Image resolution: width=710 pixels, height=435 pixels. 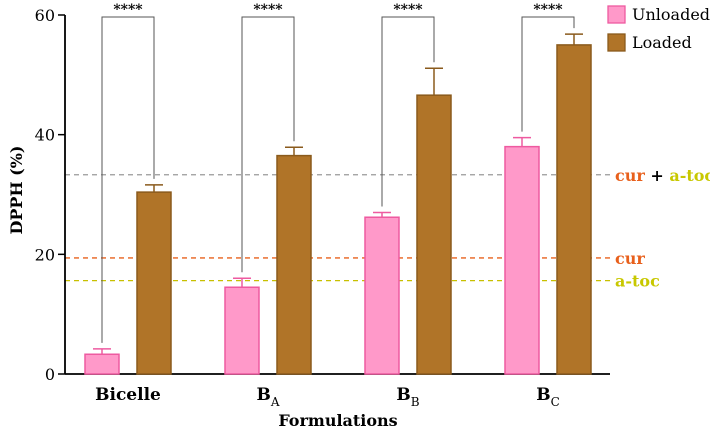 I want to click on legend-swatch-loaded, so click(x=616, y=42).